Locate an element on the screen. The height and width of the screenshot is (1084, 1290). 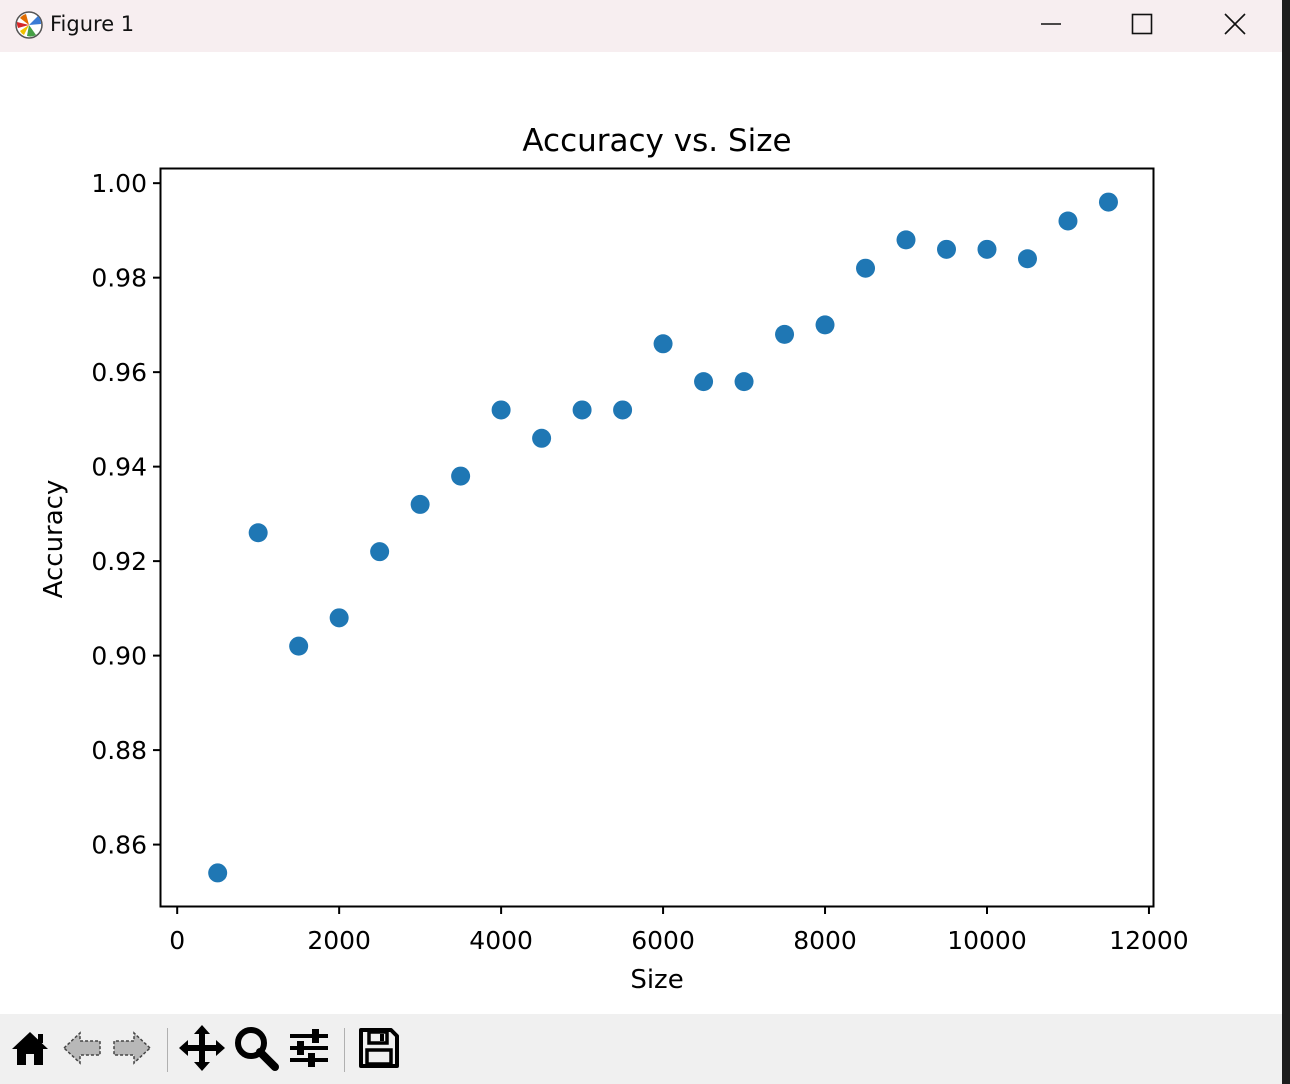
x-tick-label: 2000 is located at coordinates (339, 940).